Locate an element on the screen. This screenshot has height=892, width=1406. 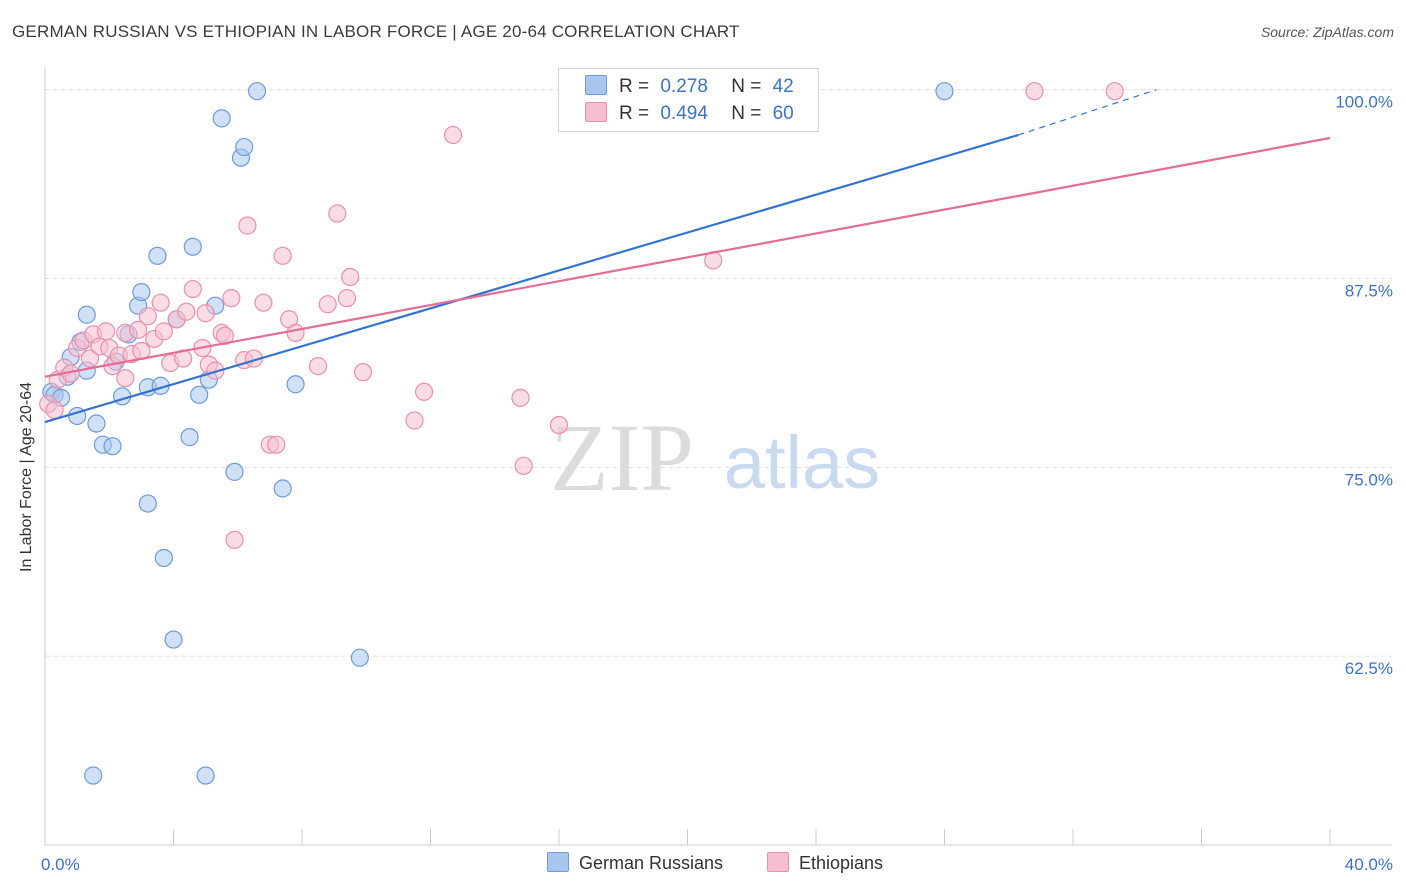
watermark-atlas: atlas is located at coordinates (802, 462).